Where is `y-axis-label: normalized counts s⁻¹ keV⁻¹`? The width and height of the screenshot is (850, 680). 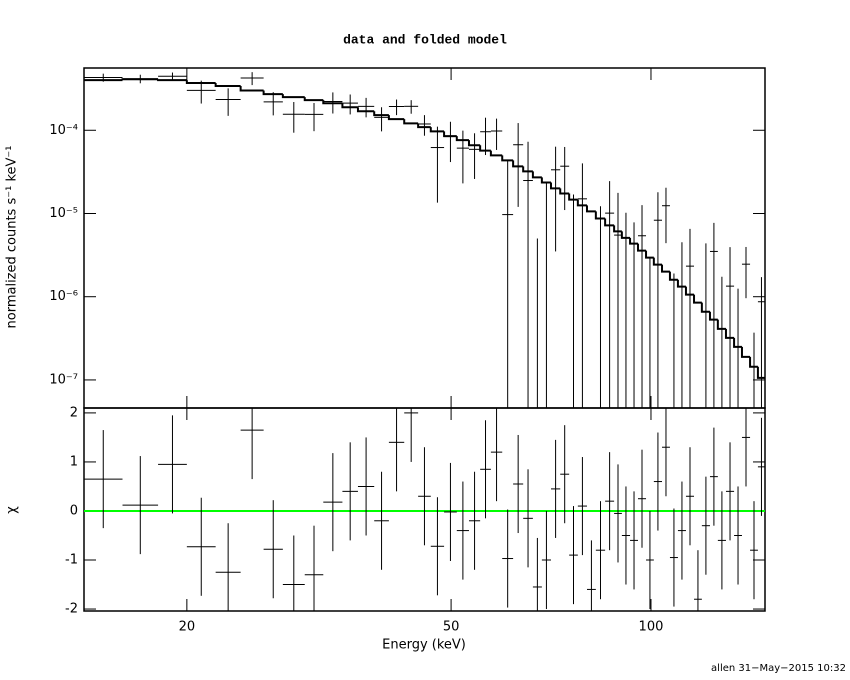 y-axis-label: normalized counts s⁻¹ keV⁻¹ is located at coordinates (12, 237).